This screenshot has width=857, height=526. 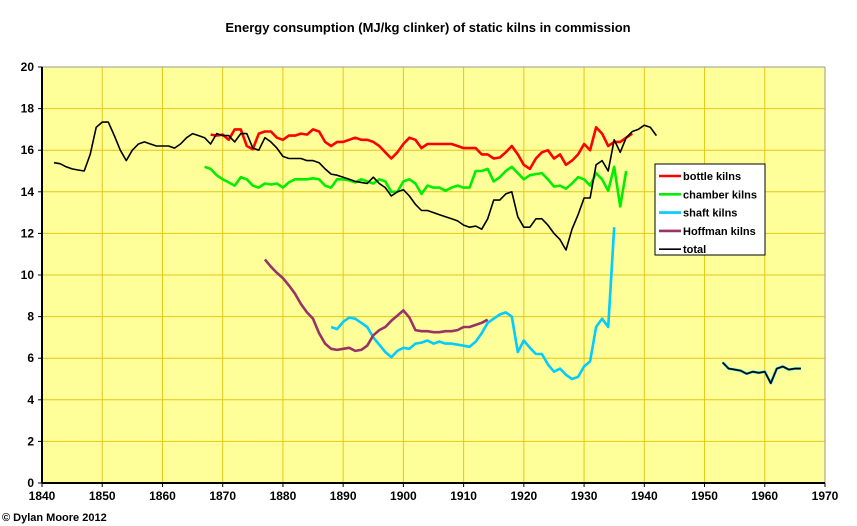 What do you see at coordinates (422, 148) in the screenshot?
I see `series-line-bottle-kilns` at bounding box center [422, 148].